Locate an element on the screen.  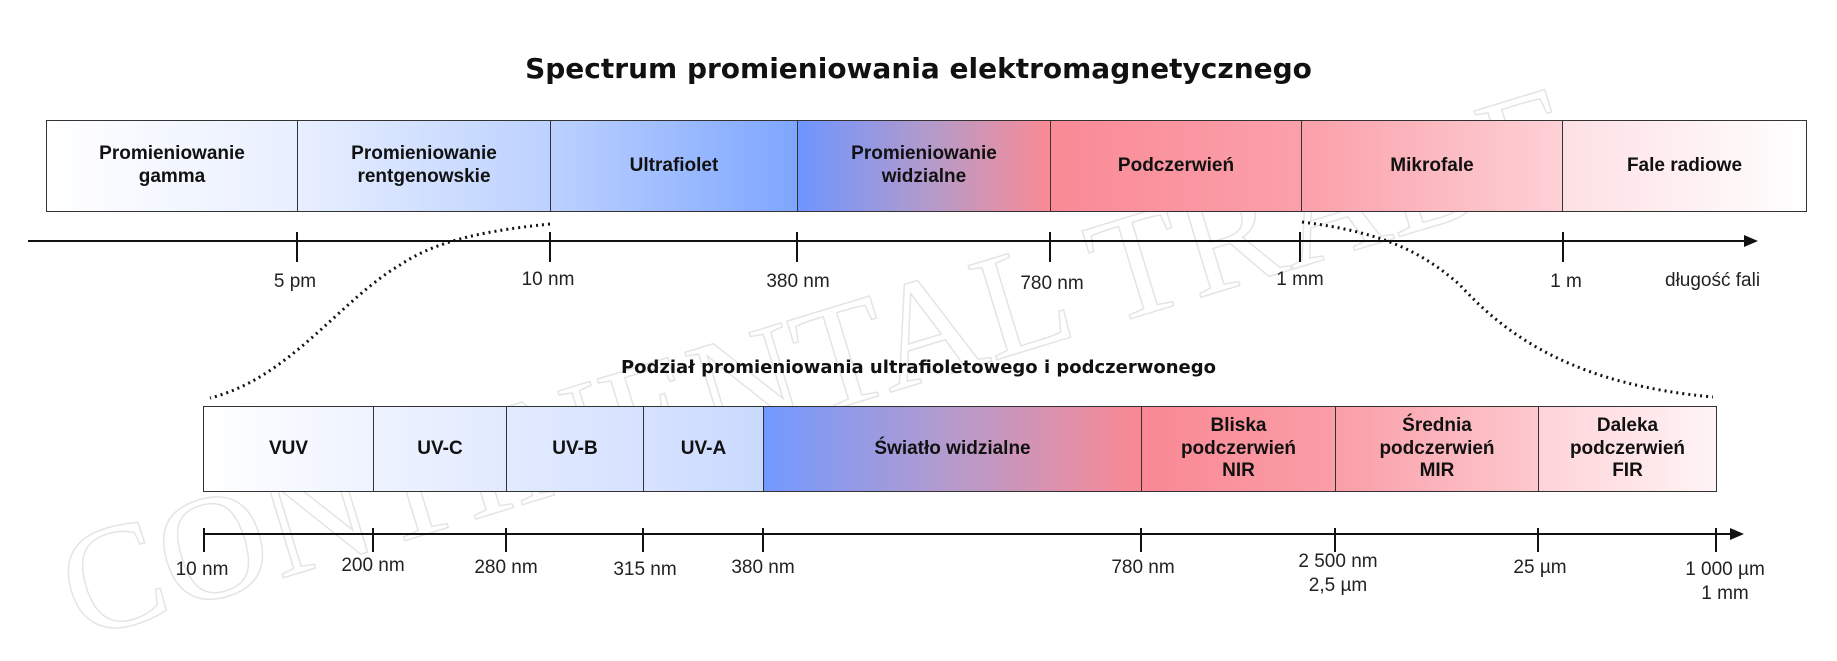
band-fir: Daleka podczerwień FIR is located at coordinates (1627, 449).